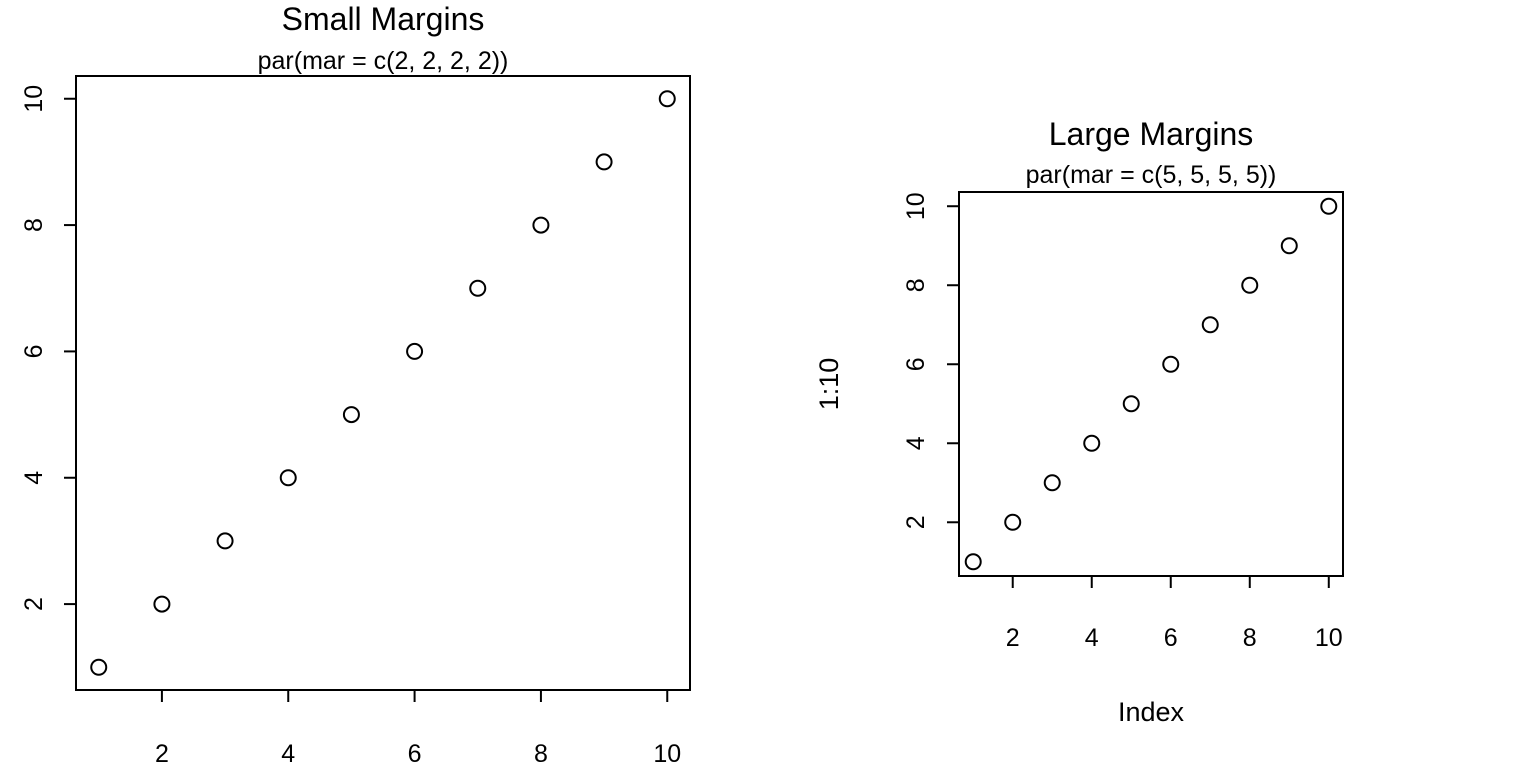 Image resolution: width=1536 pixels, height=768 pixels. What do you see at coordinates (383, 61) in the screenshot?
I see `chart-subtitle: par(mar = c(2, 2, 2, 2))` at bounding box center [383, 61].